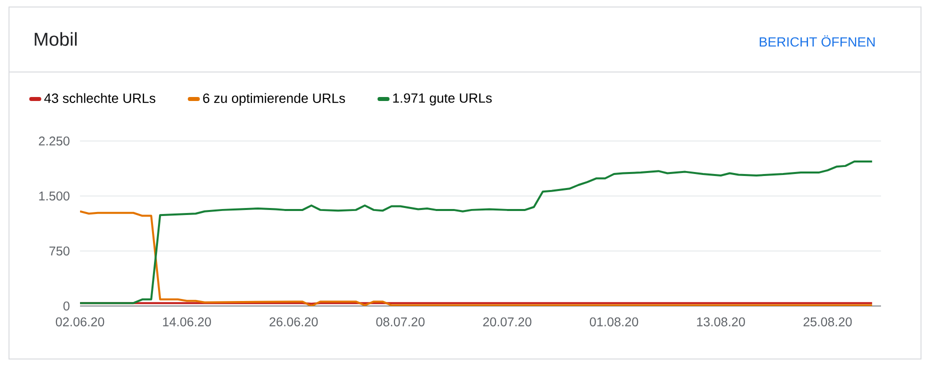  I want to click on chart-title: Mobil, so click(55, 39).